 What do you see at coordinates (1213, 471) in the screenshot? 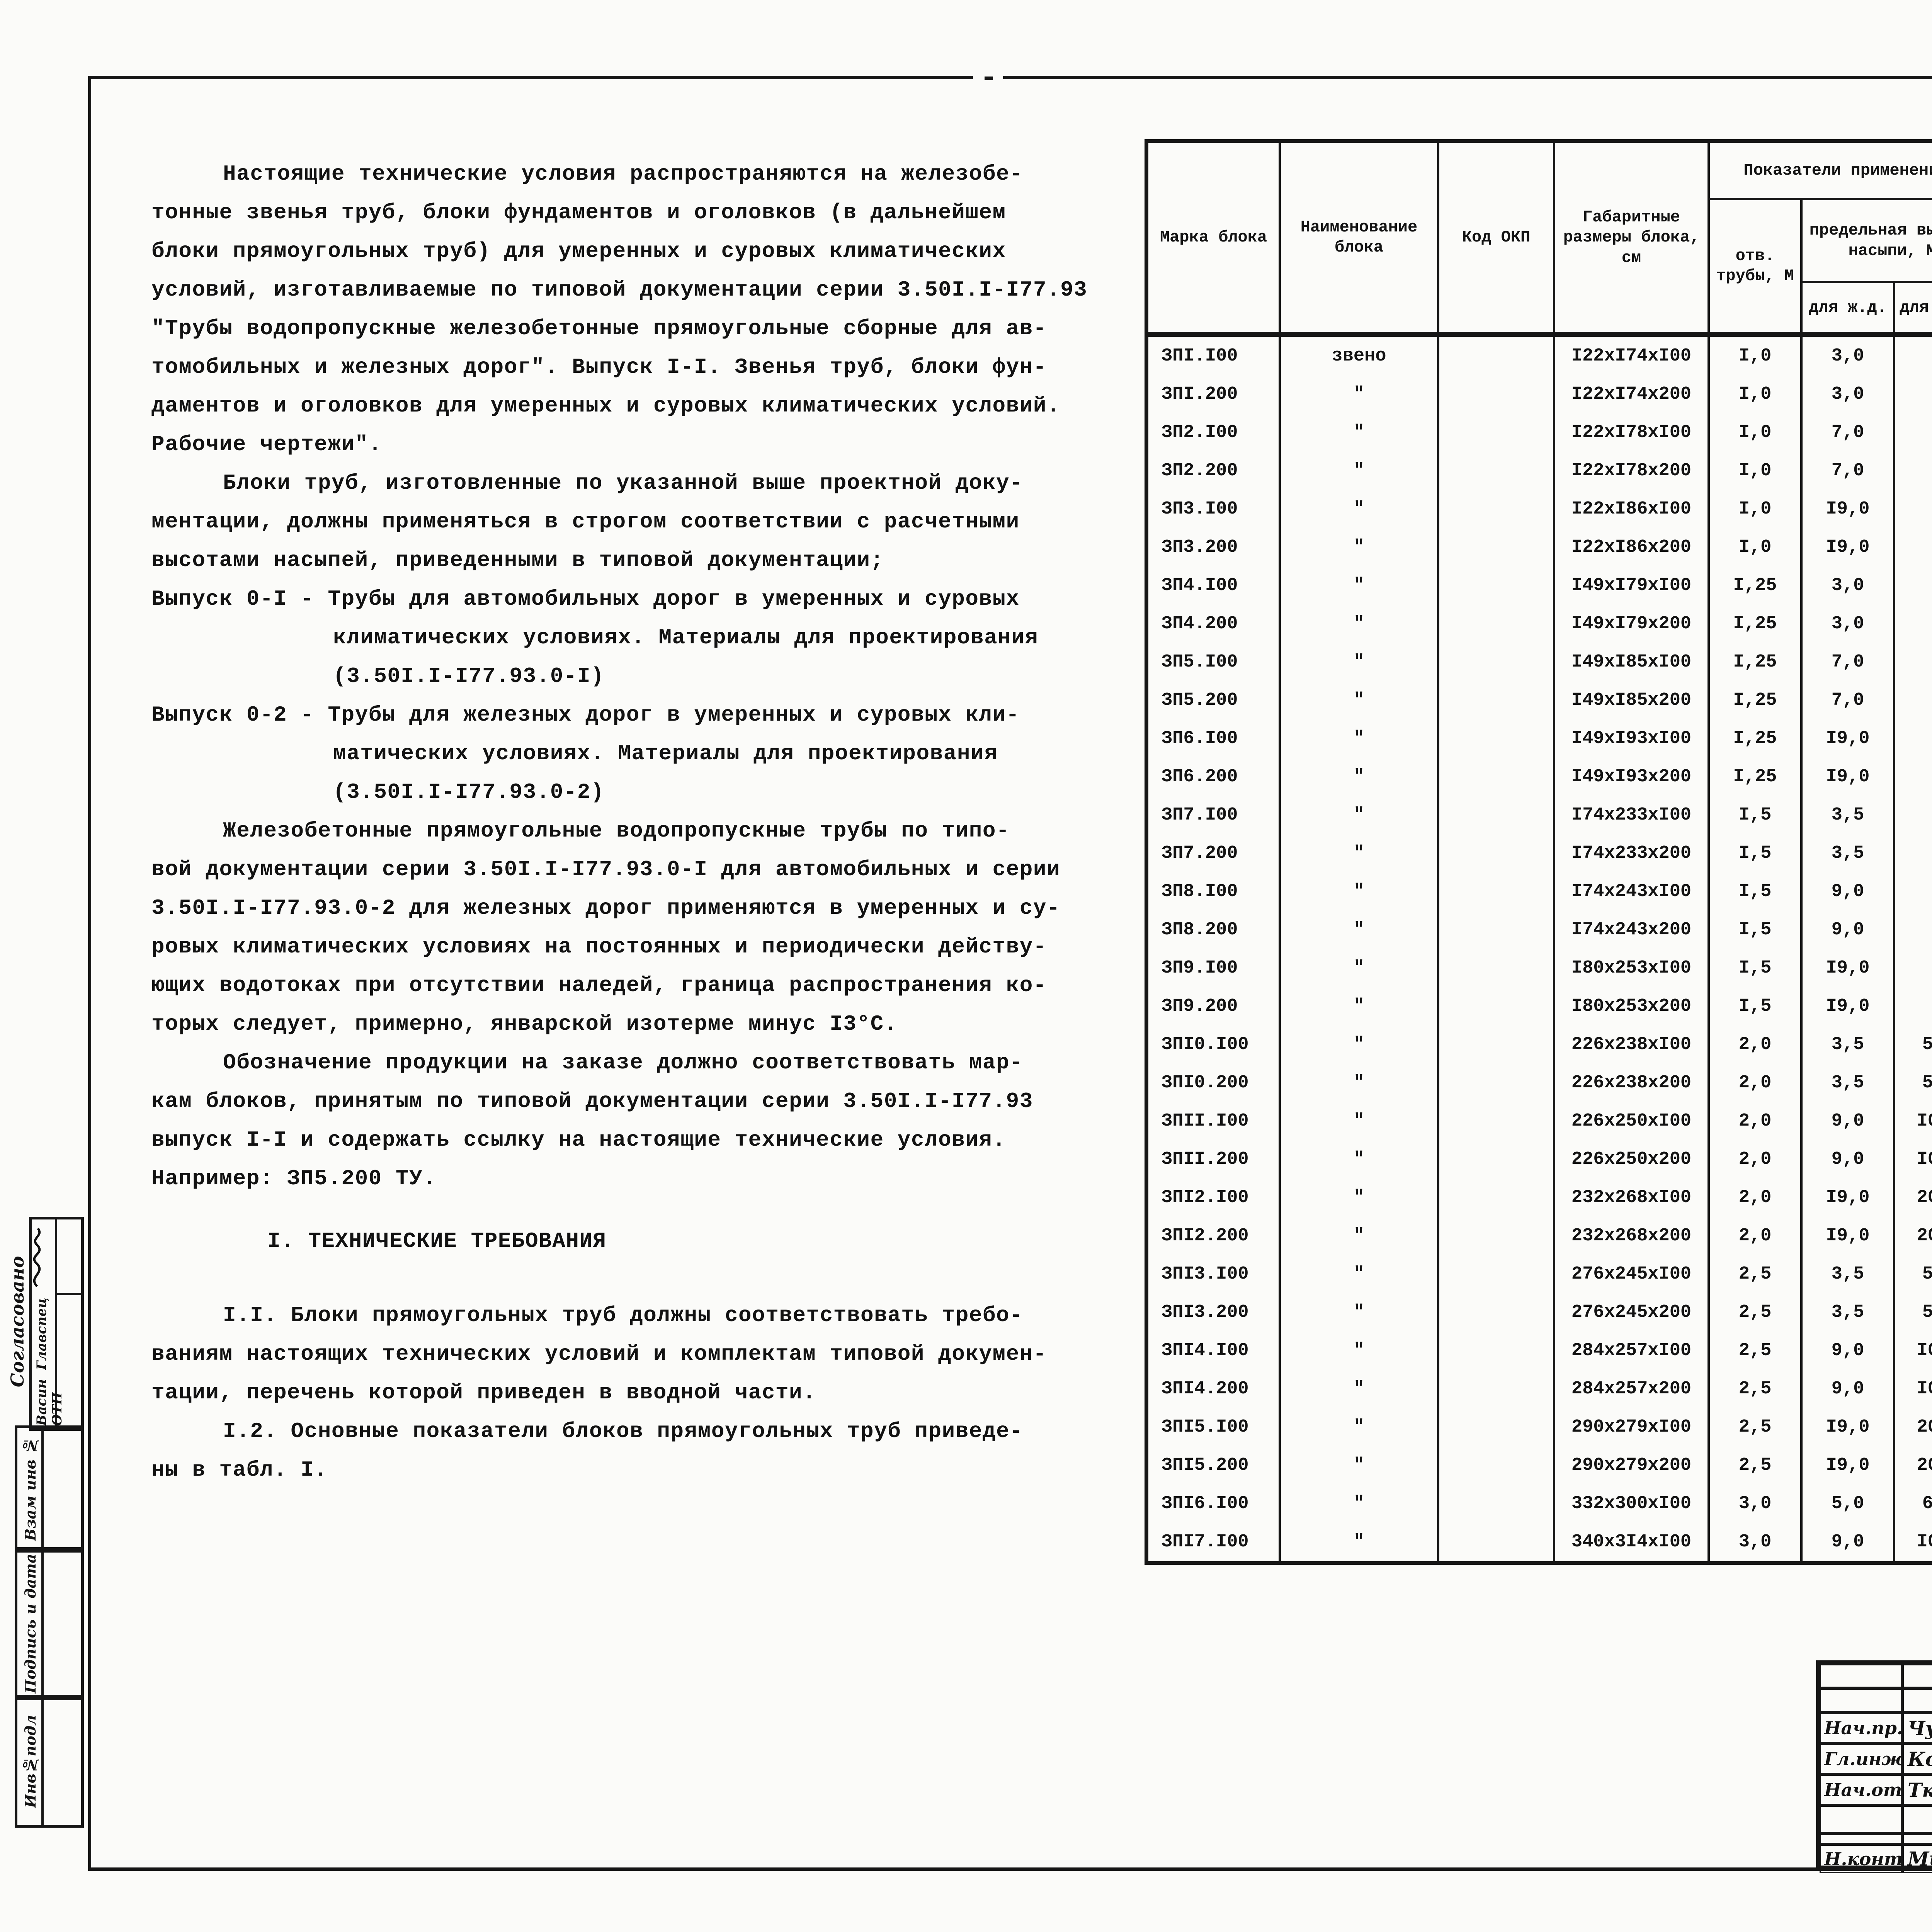
I see `table-cell: ЗП2.200` at bounding box center [1213, 471].